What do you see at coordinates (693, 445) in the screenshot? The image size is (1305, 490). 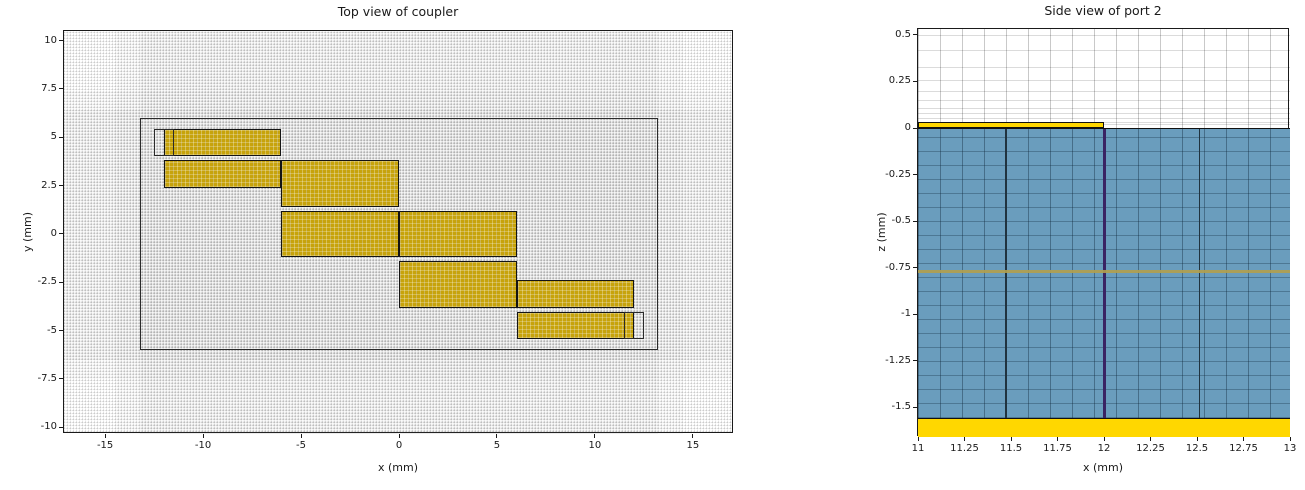 I see `x-tick-label: 15` at bounding box center [693, 445].